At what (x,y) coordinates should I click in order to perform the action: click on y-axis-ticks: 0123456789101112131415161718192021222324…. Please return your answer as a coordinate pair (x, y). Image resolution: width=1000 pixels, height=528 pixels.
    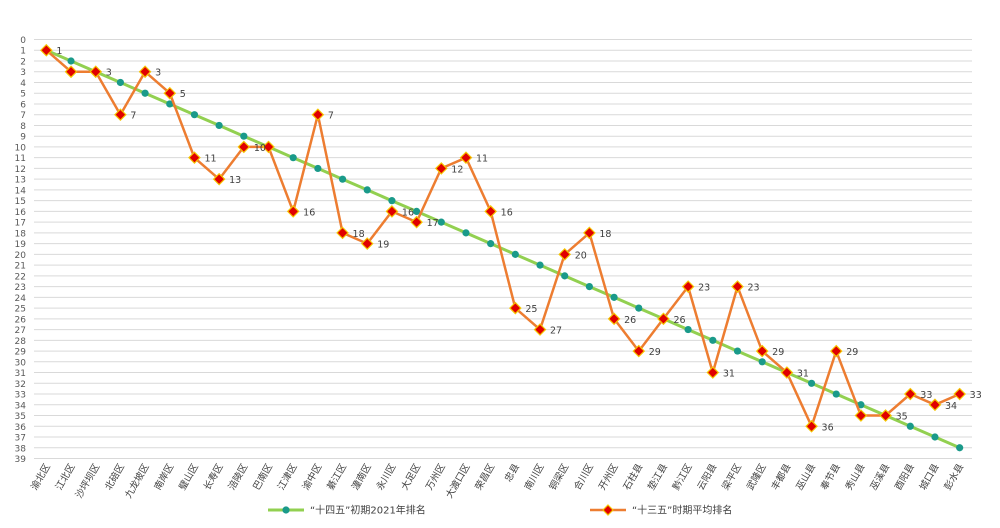
    Looking at the image, I should click on (21, 250).